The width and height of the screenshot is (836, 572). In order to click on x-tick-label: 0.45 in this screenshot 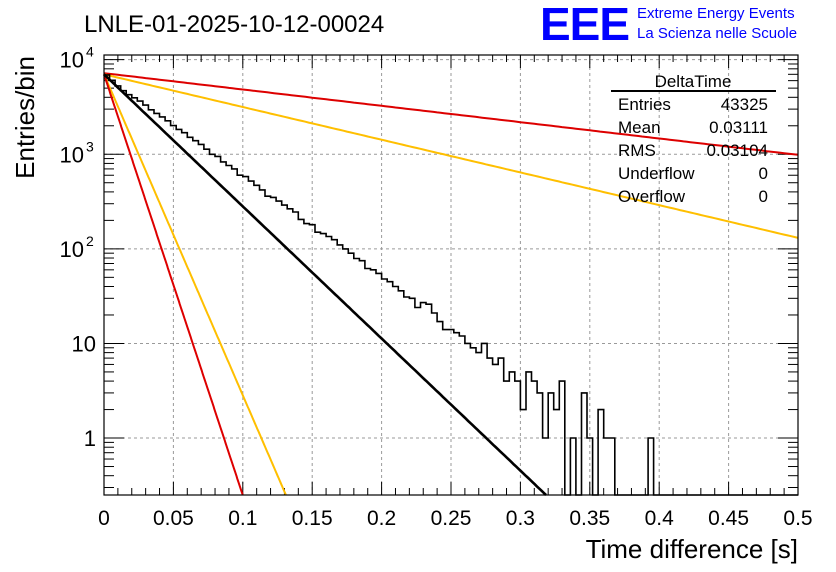, I will do `click(728, 518)`.